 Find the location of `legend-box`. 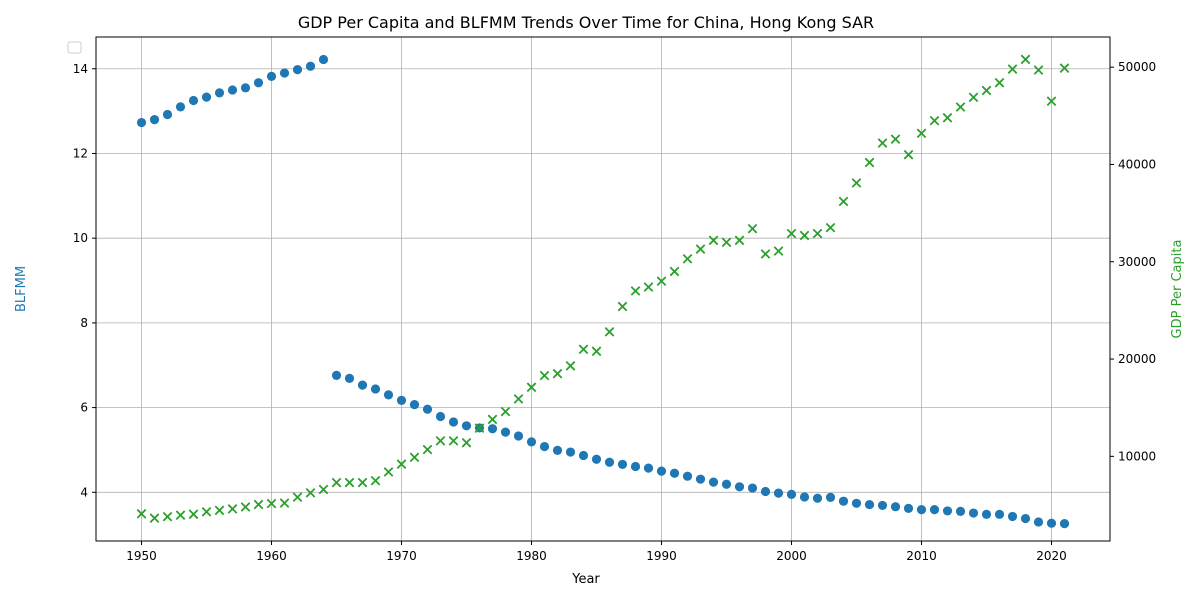

legend-box is located at coordinates (74, 47).